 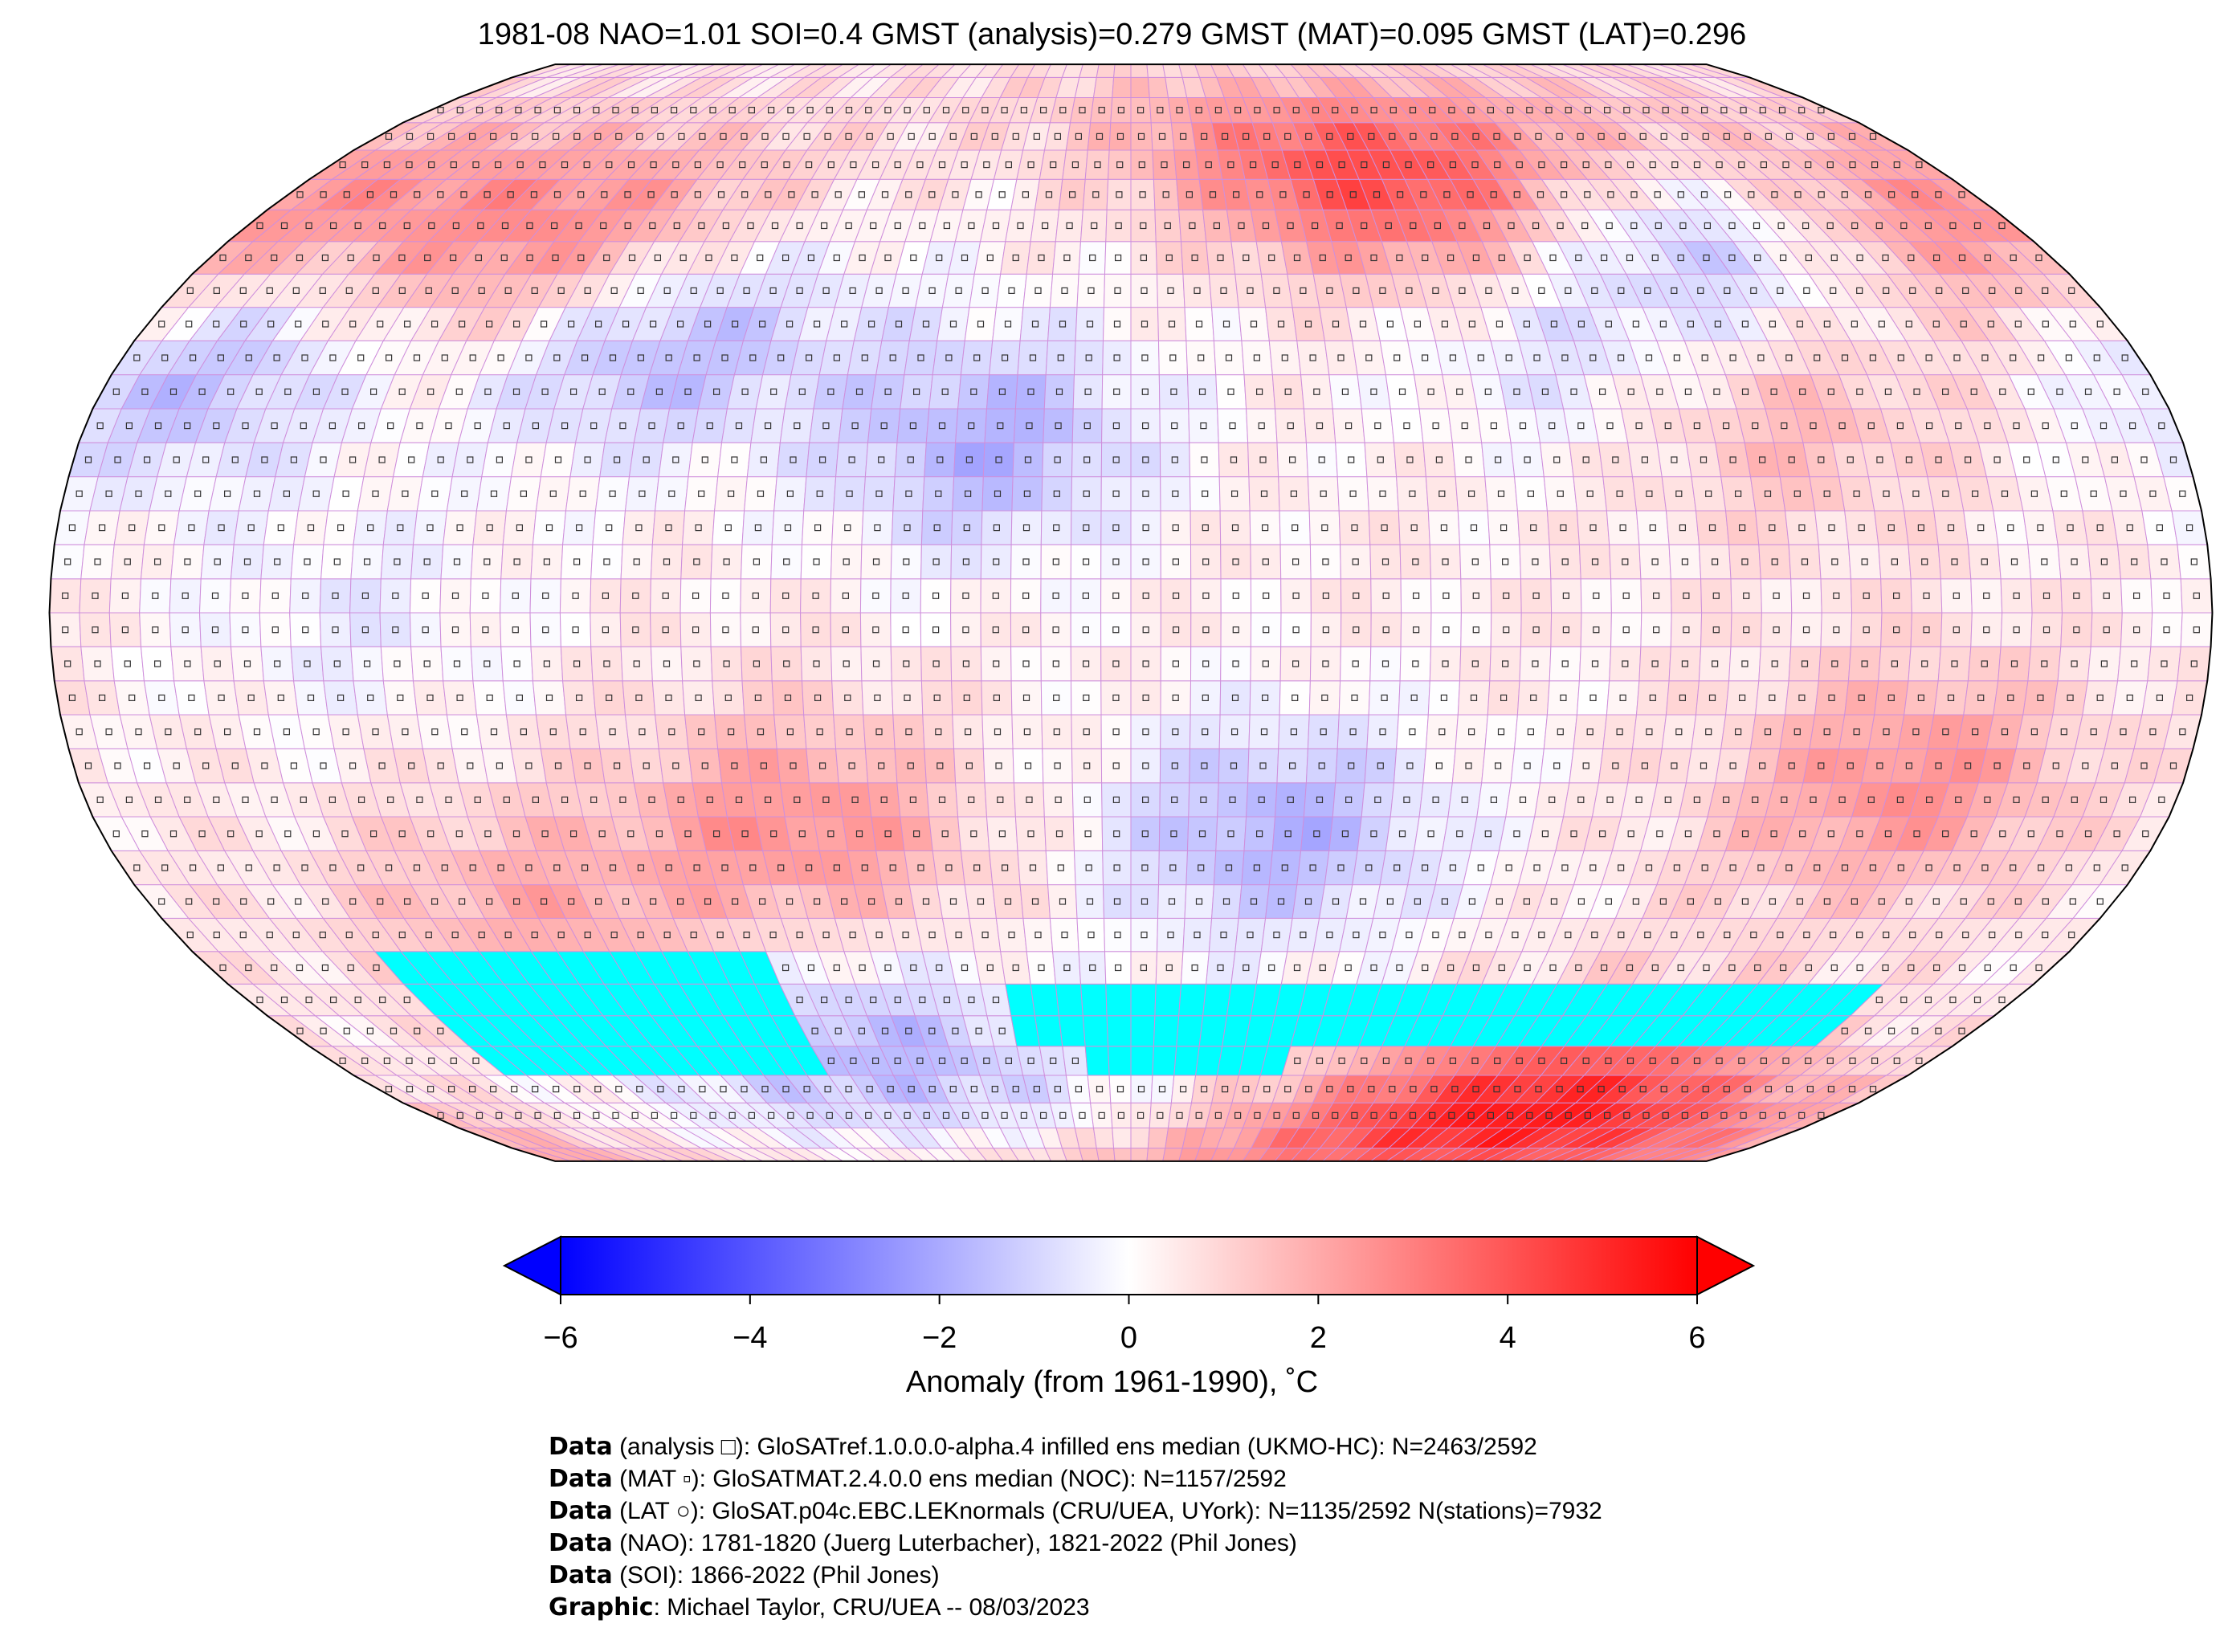 I want to click on colorbar-tick-label: 0, so click(x=1129, y=1338).